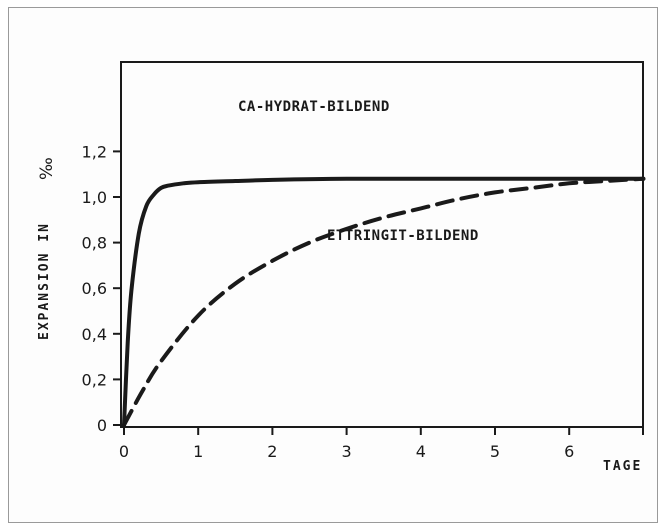 This screenshot has height=531, width=668. I want to click on x-tick-label: 2, so click(272, 451).